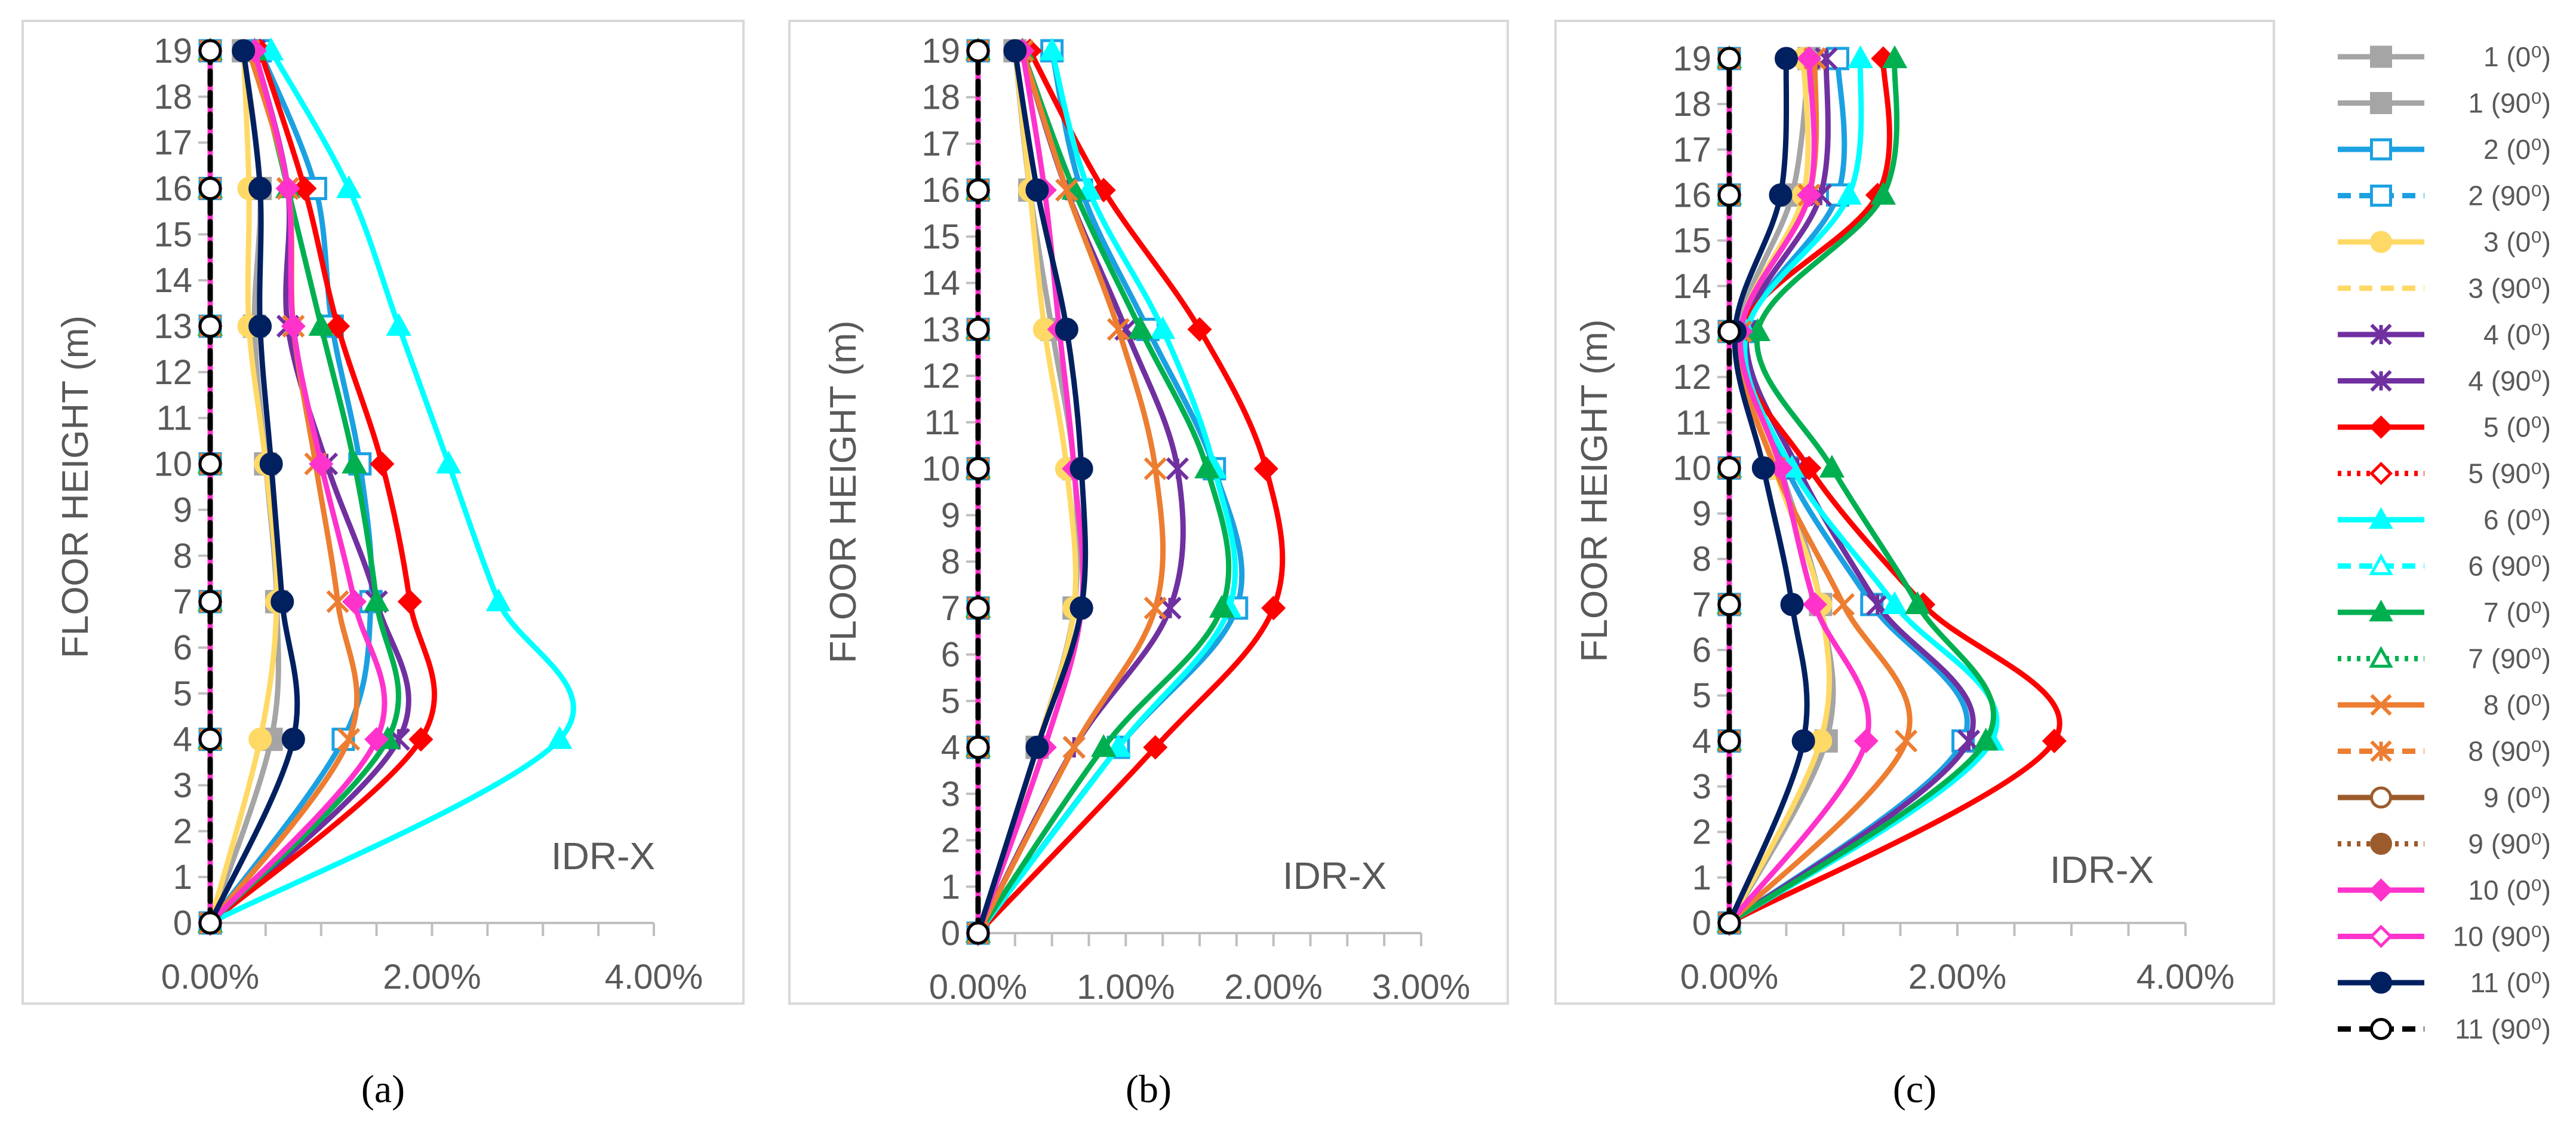  I want to click on legend-item: 4 (0⁰), so click(2444, 334).